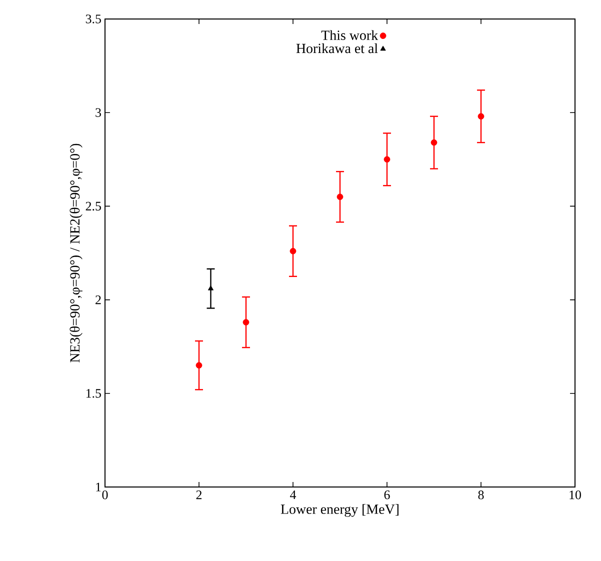  Describe the element at coordinates (481, 495) in the screenshot. I see `x-tick-label: 8` at that location.